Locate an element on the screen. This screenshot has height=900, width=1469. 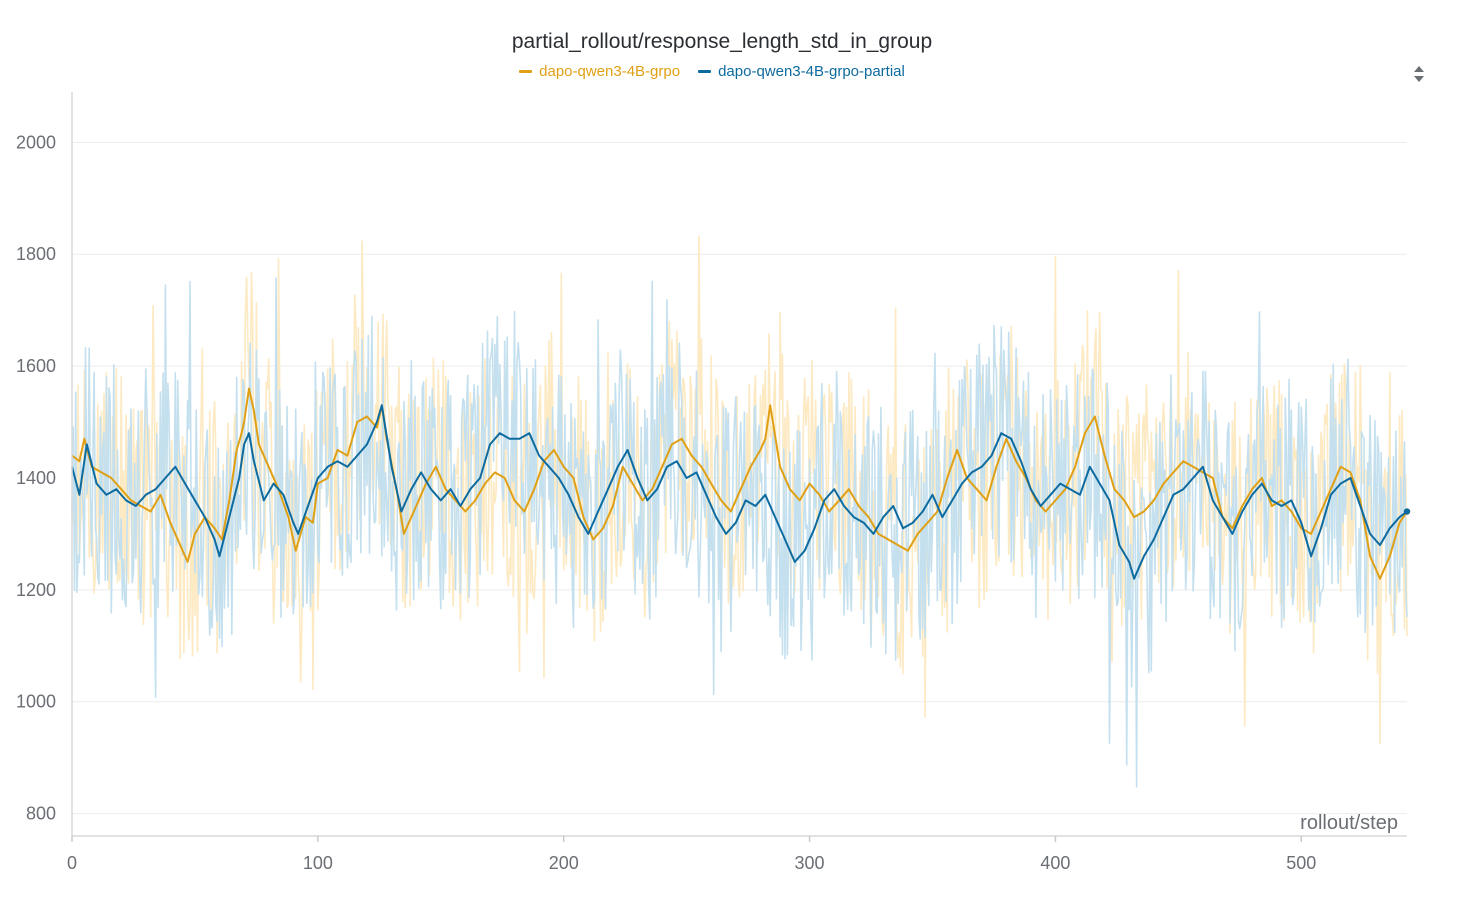
x-tick-label: 100 is located at coordinates (318, 863).